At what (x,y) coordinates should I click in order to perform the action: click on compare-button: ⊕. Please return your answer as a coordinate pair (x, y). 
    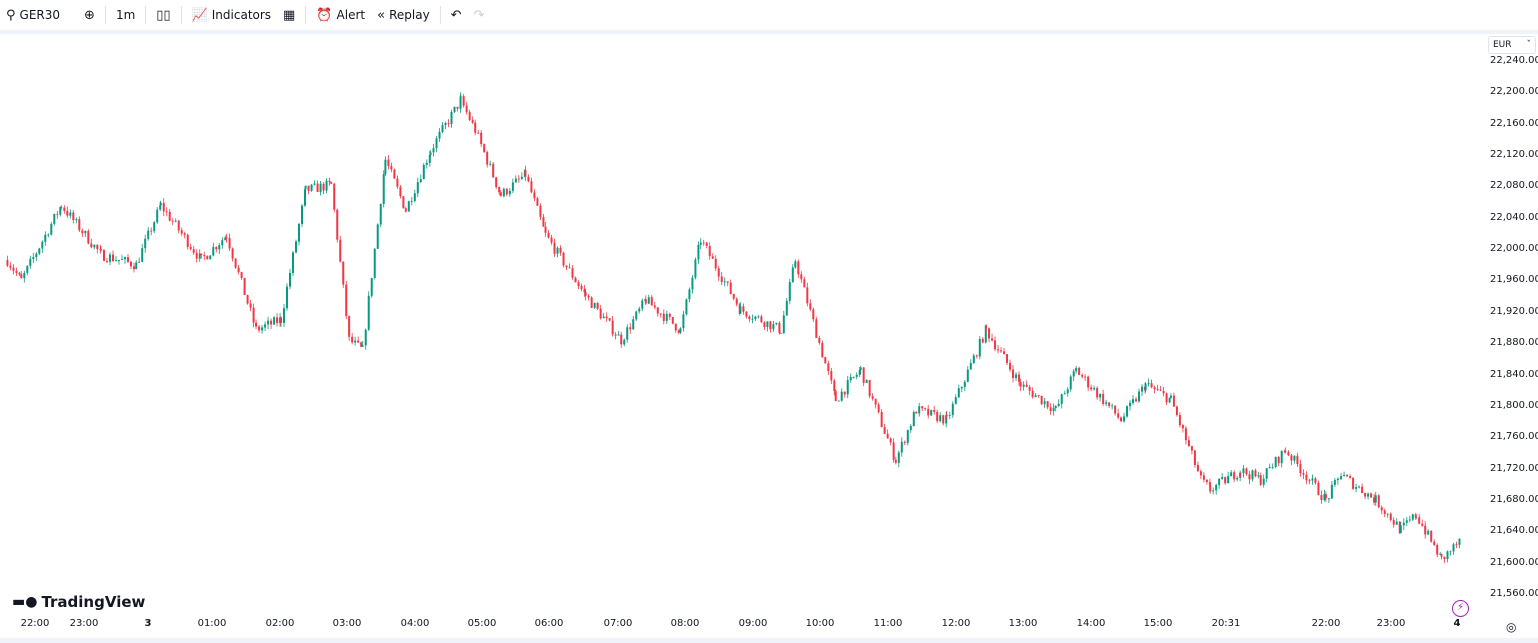
    Looking at the image, I should click on (89, 15).